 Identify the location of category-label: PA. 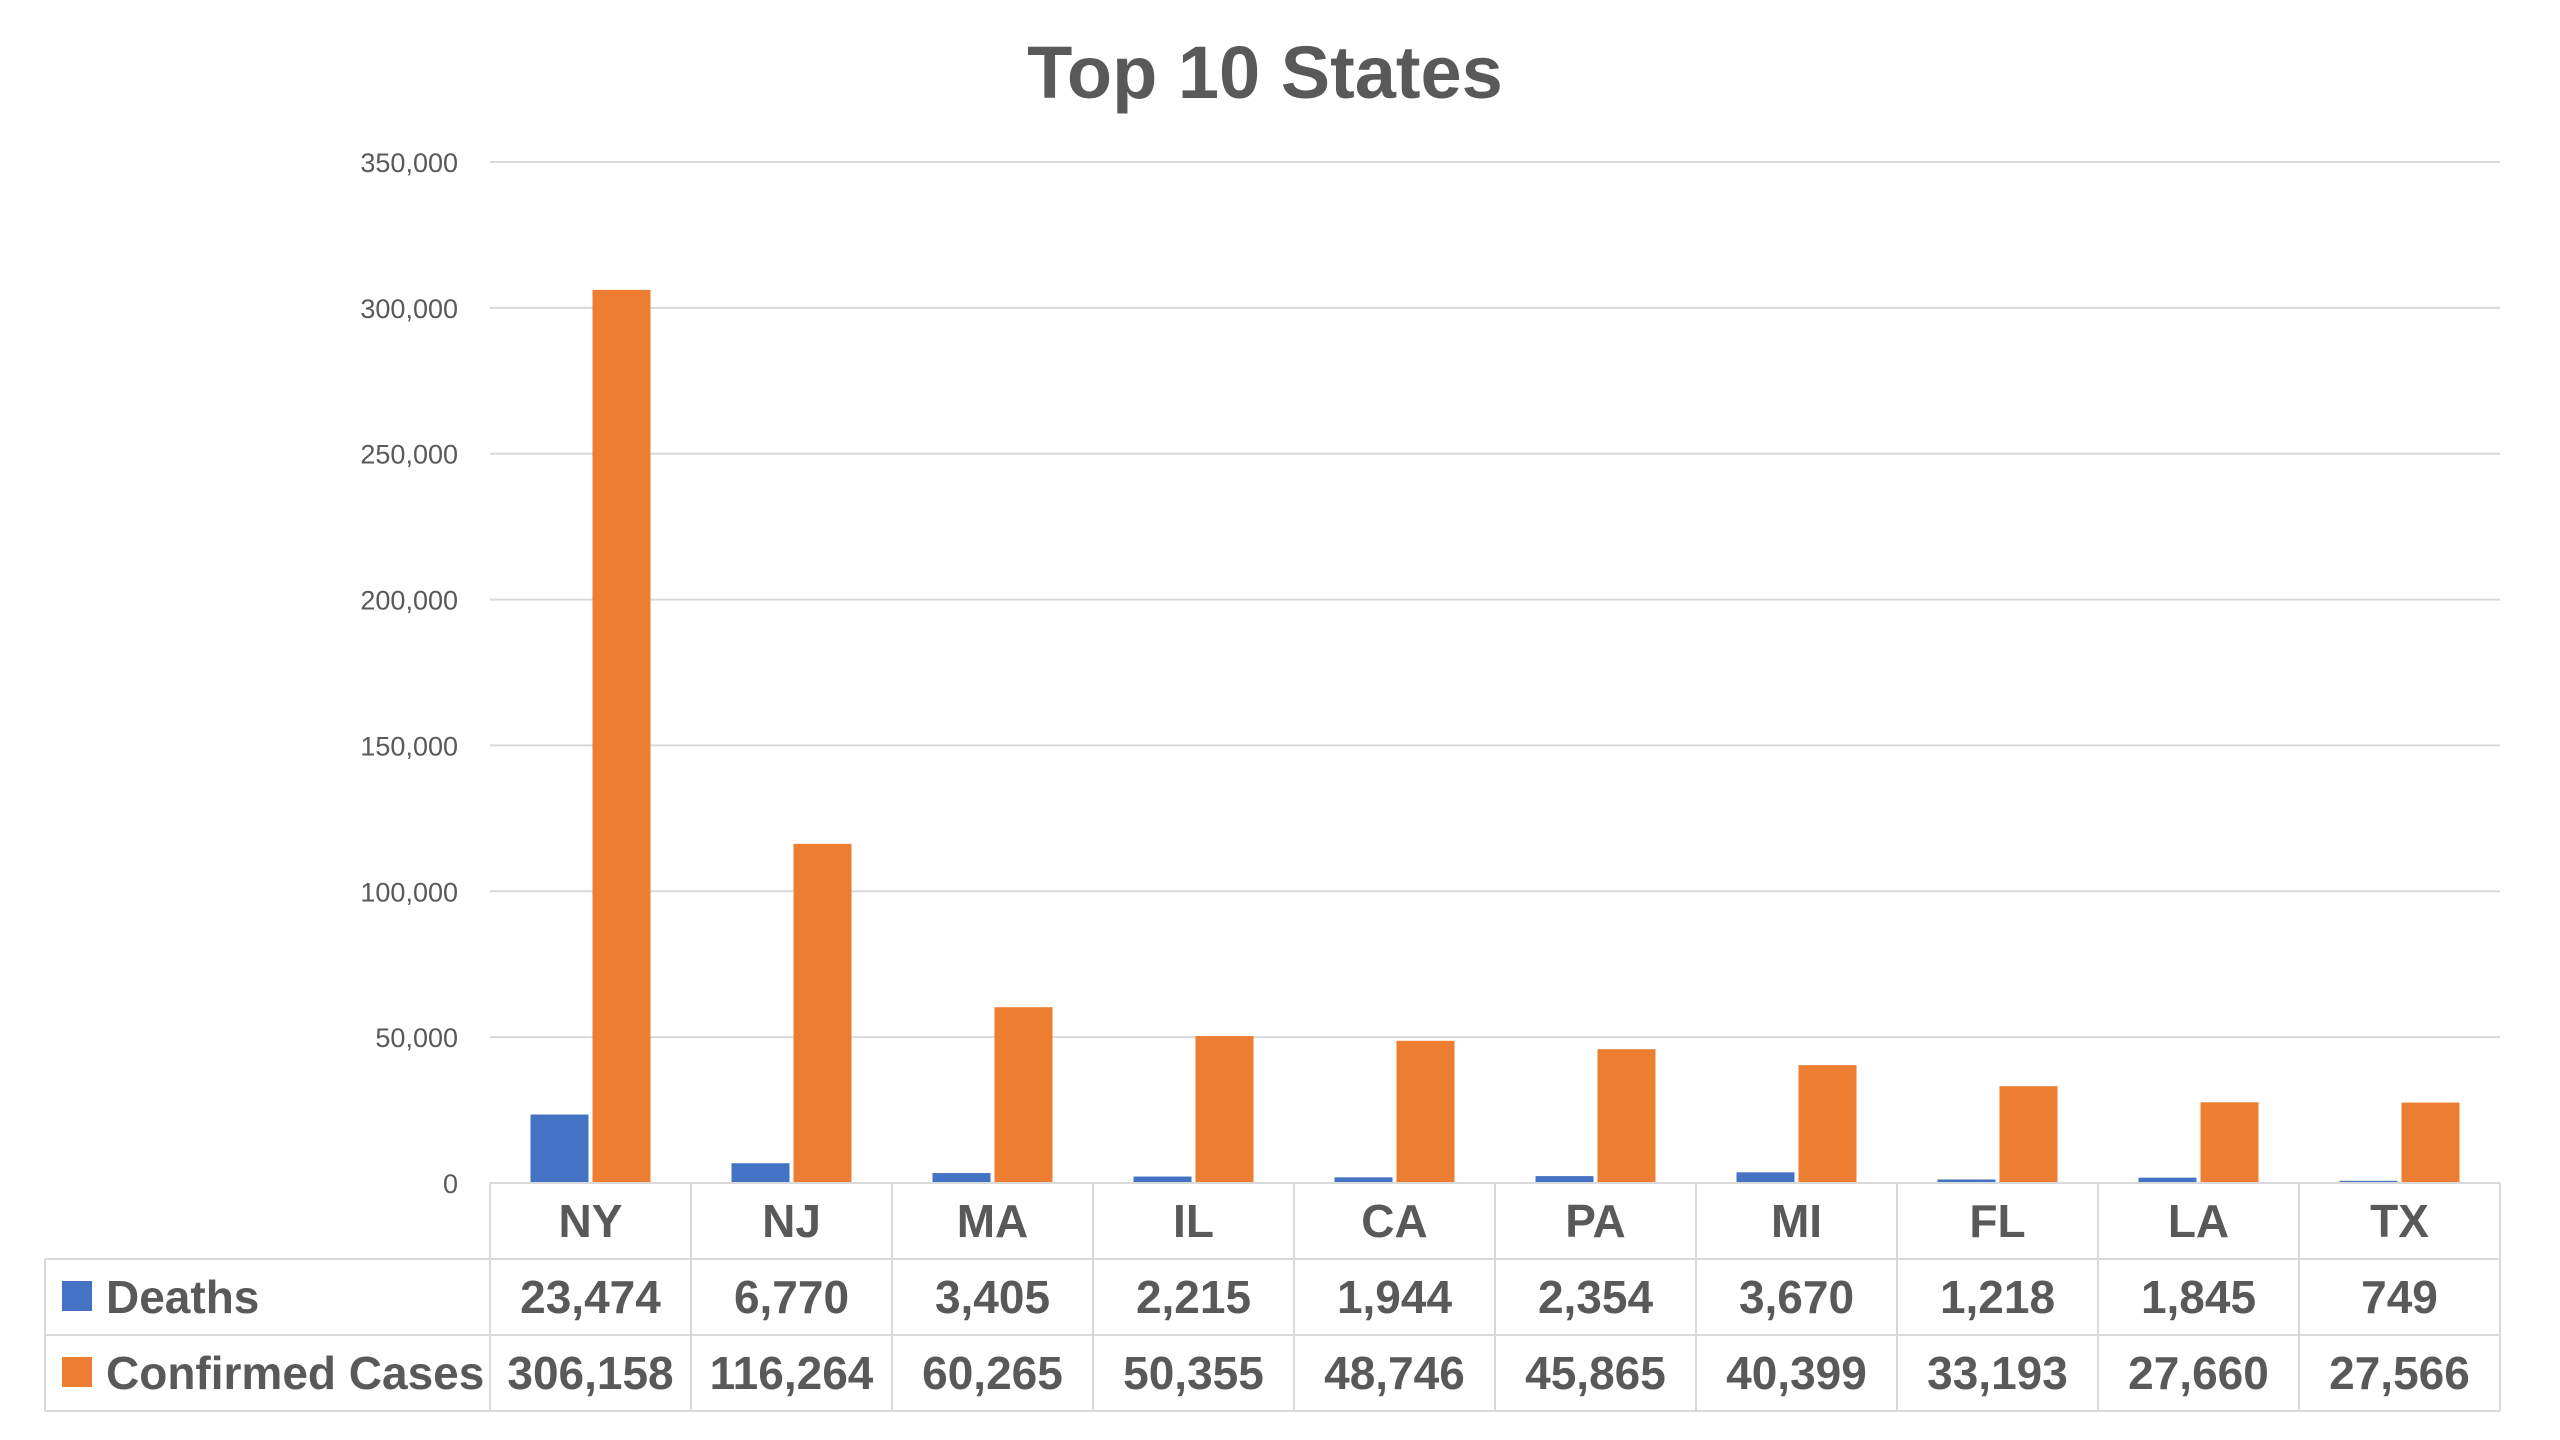
(1595, 1221).